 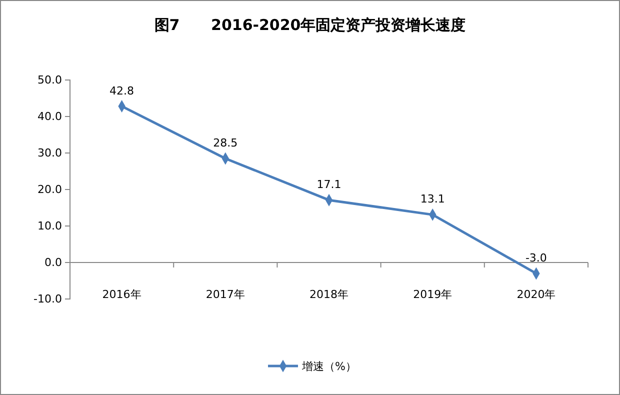 What do you see at coordinates (48, 299) in the screenshot?
I see `y-tick-label: -10.0` at bounding box center [48, 299].